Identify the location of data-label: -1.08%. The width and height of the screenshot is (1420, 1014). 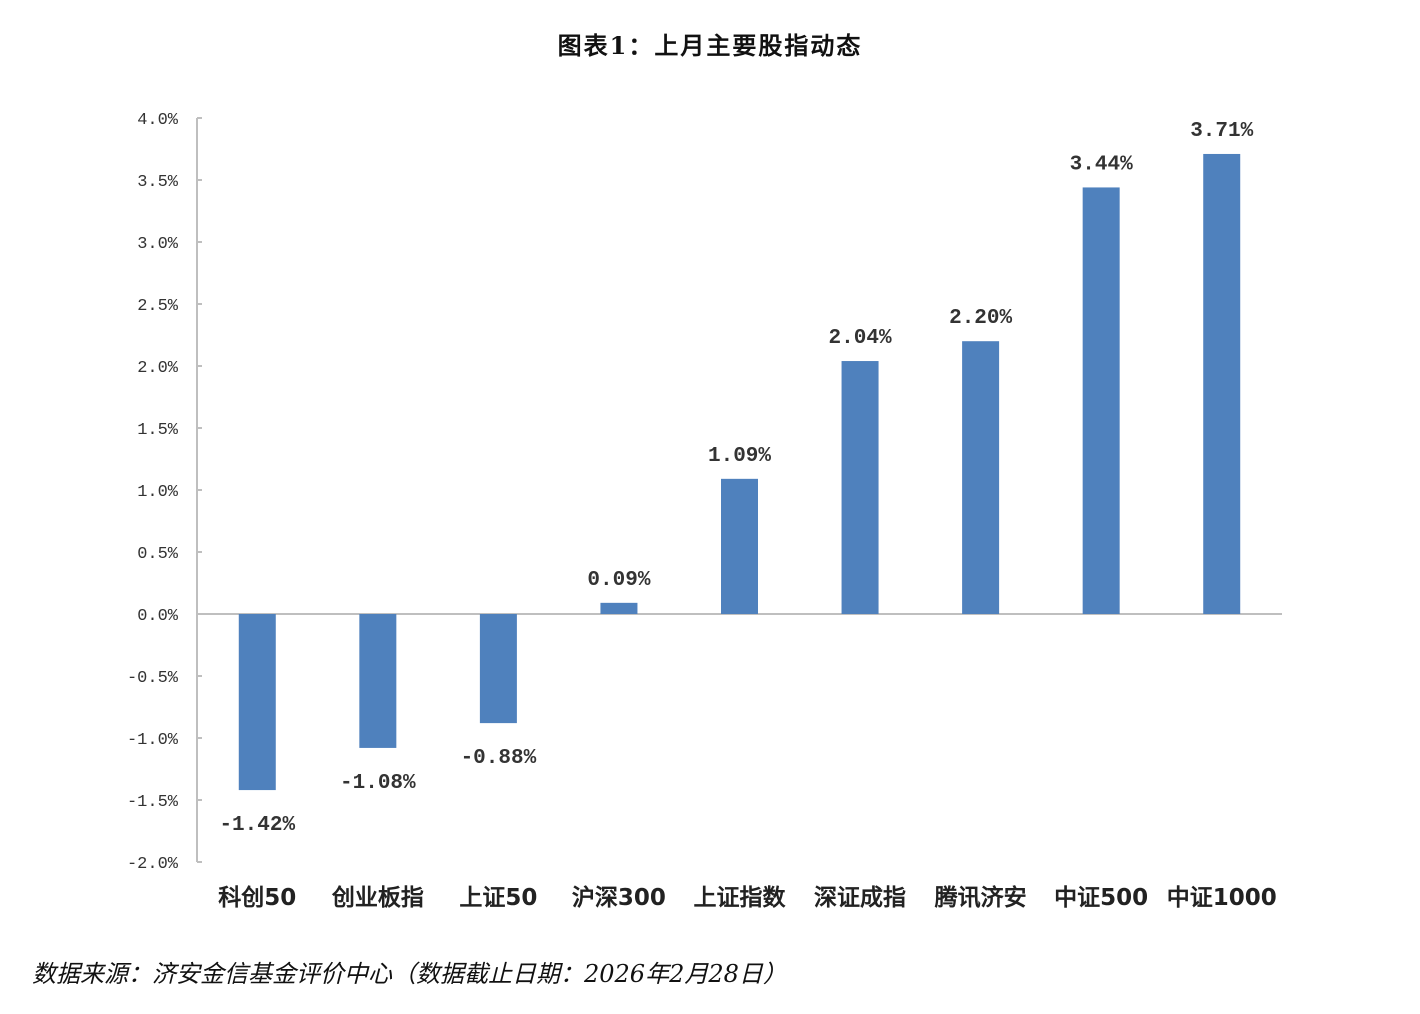
(378, 783).